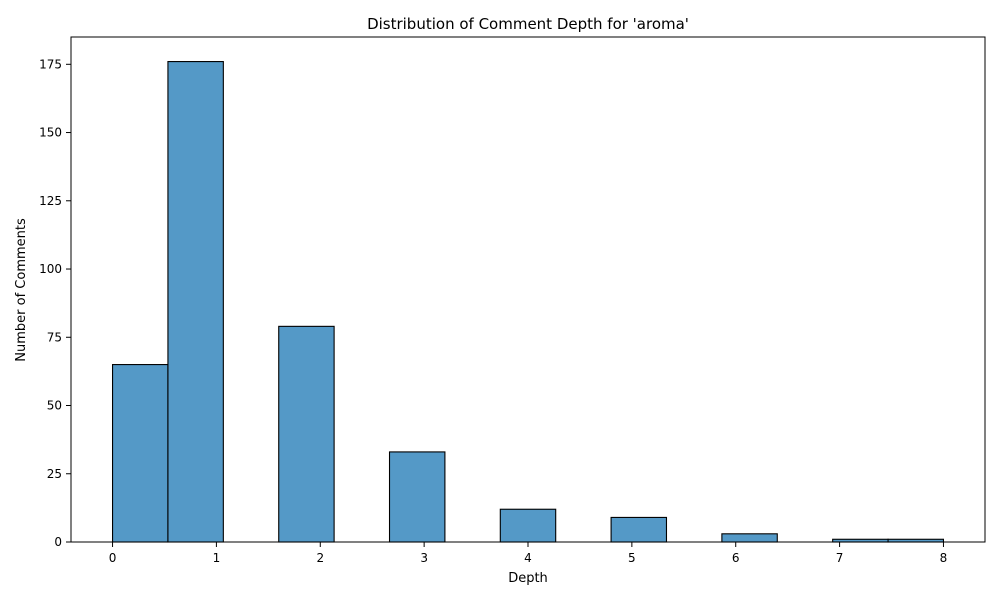  What do you see at coordinates (50, 133) in the screenshot?
I see `y-tick-label: 150` at bounding box center [50, 133].